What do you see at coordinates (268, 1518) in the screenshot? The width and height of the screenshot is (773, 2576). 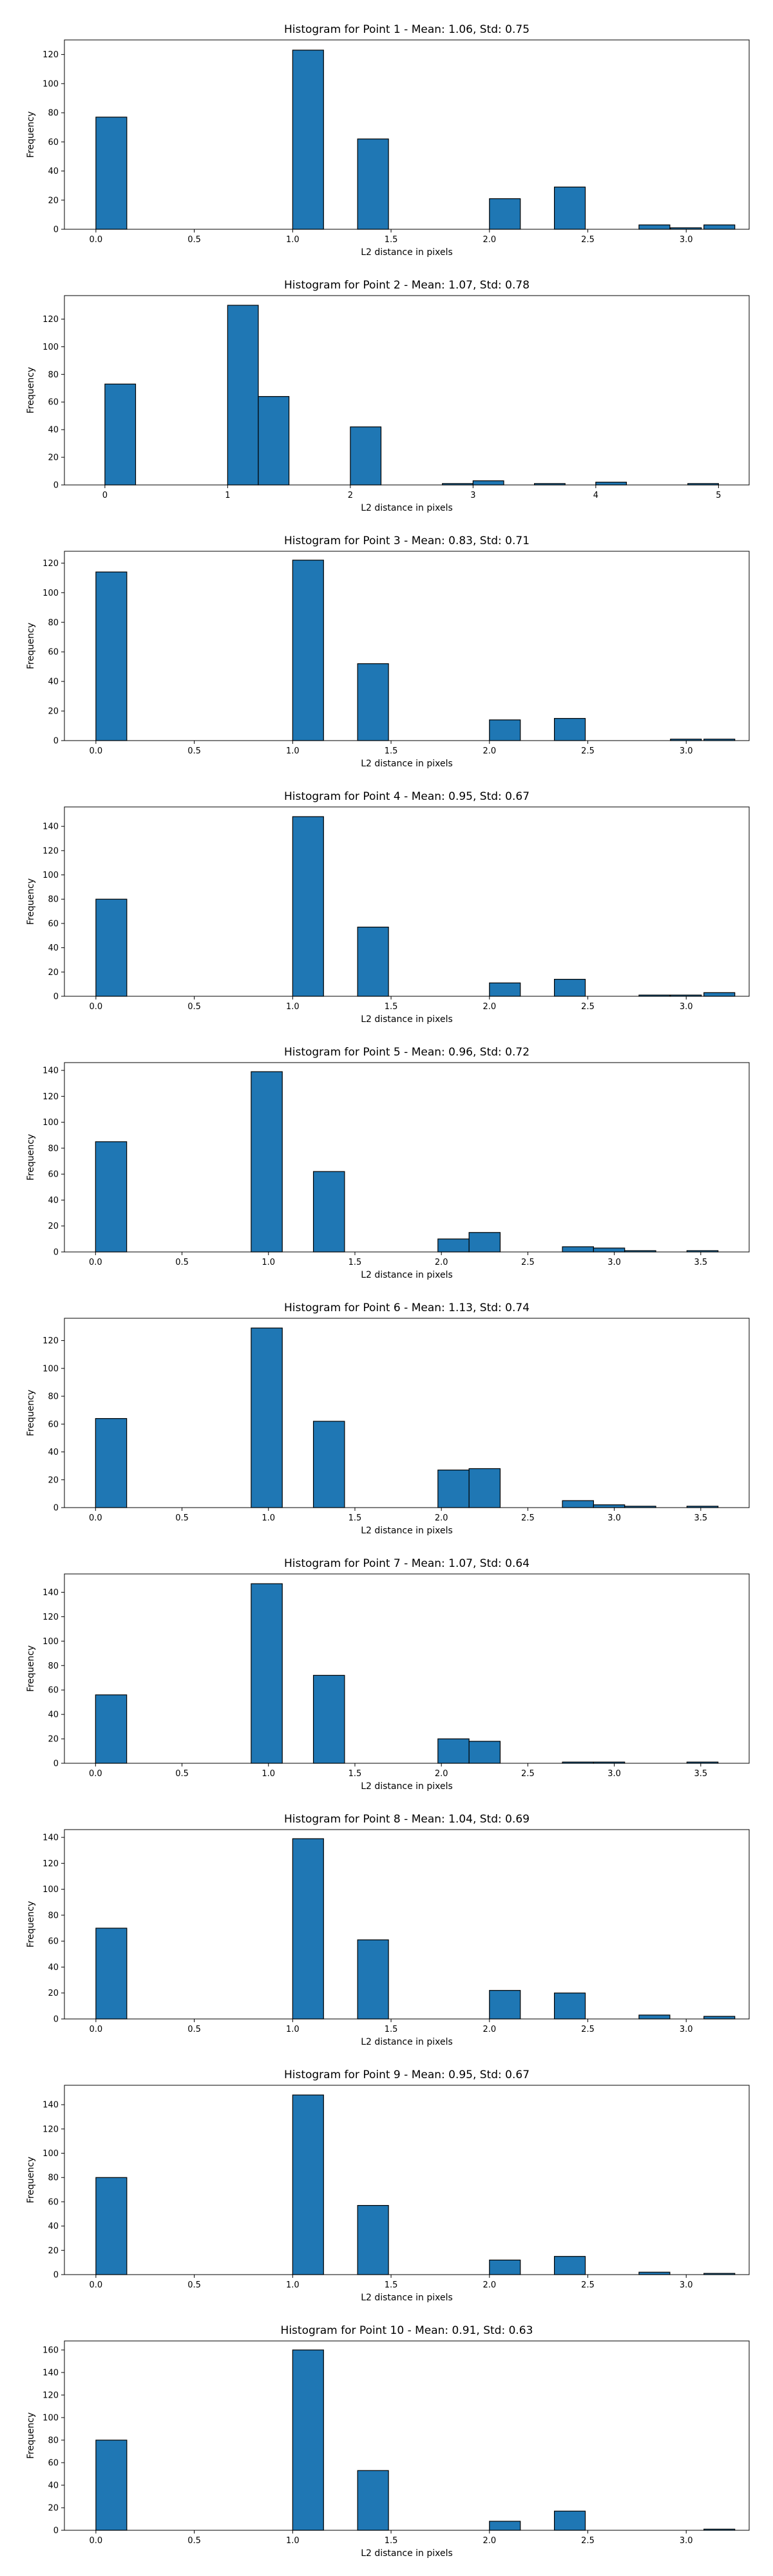 I see `x-tick-label: 1.0` at bounding box center [268, 1518].